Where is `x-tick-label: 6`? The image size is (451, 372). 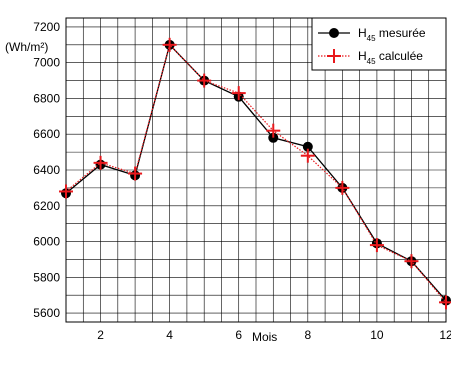 x-tick-label: 6 is located at coordinates (238, 335).